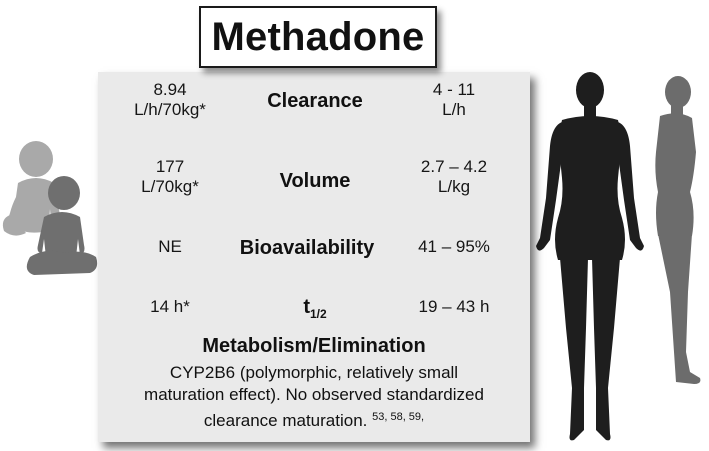  What do you see at coordinates (315, 101) in the screenshot?
I see `clearance-label: Clearance` at bounding box center [315, 101].